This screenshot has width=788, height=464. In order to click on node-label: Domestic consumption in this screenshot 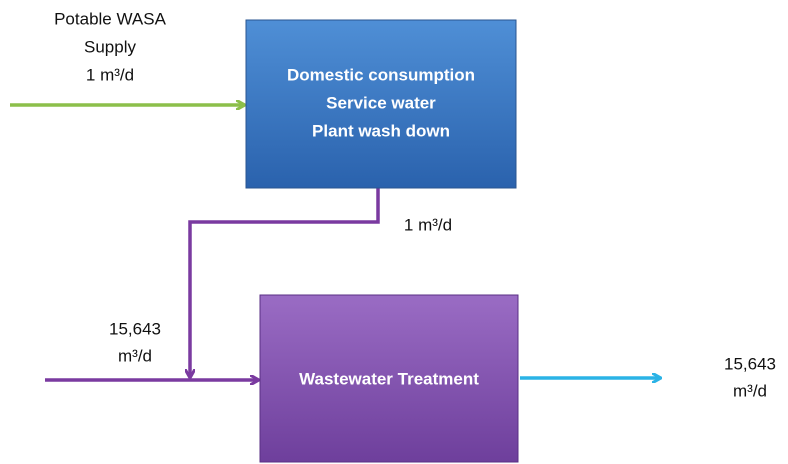, I will do `click(381, 74)`.